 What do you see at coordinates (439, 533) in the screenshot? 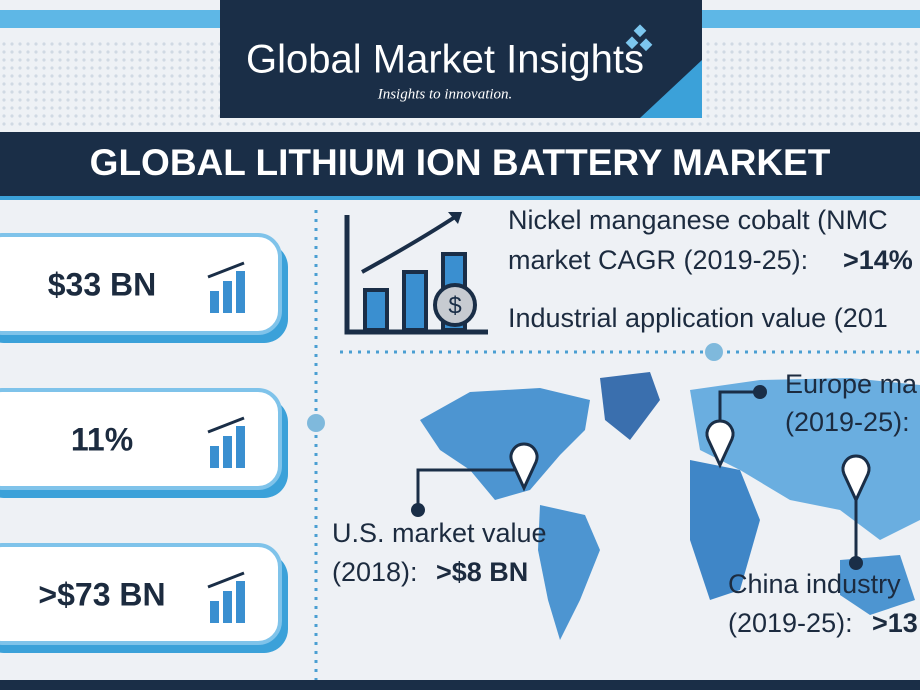
I see `us-line1: U.S. market value` at bounding box center [439, 533].